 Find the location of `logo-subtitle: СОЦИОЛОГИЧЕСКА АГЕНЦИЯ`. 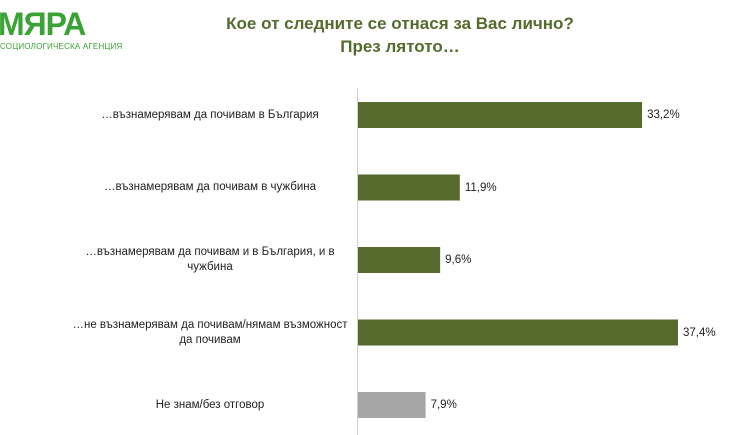

logo-subtitle: СОЦИОЛОГИЧЕСКА АГЕНЦИЯ is located at coordinates (61, 46).